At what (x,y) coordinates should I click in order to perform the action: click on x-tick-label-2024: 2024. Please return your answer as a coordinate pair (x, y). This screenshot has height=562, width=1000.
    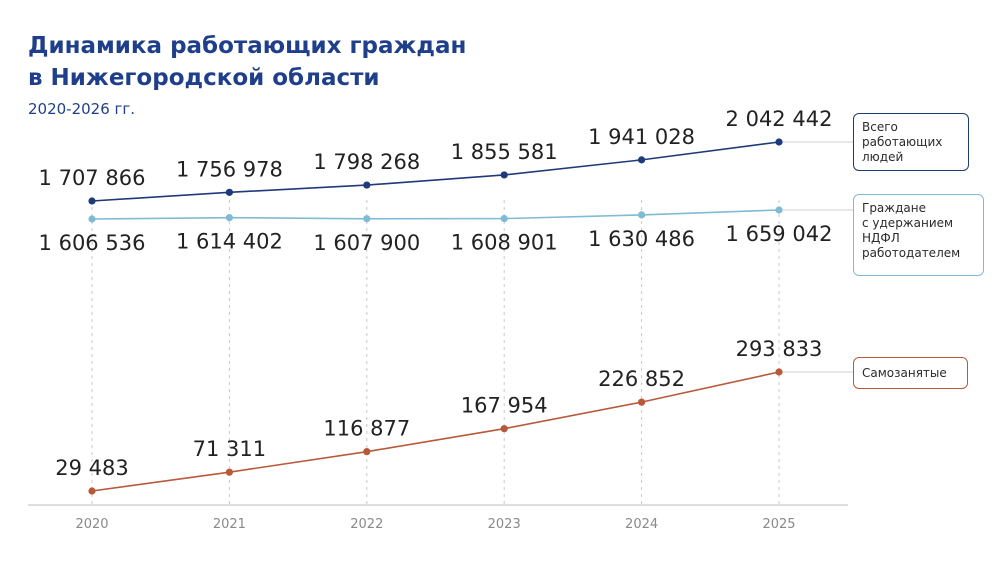
    Looking at the image, I should click on (641, 524).